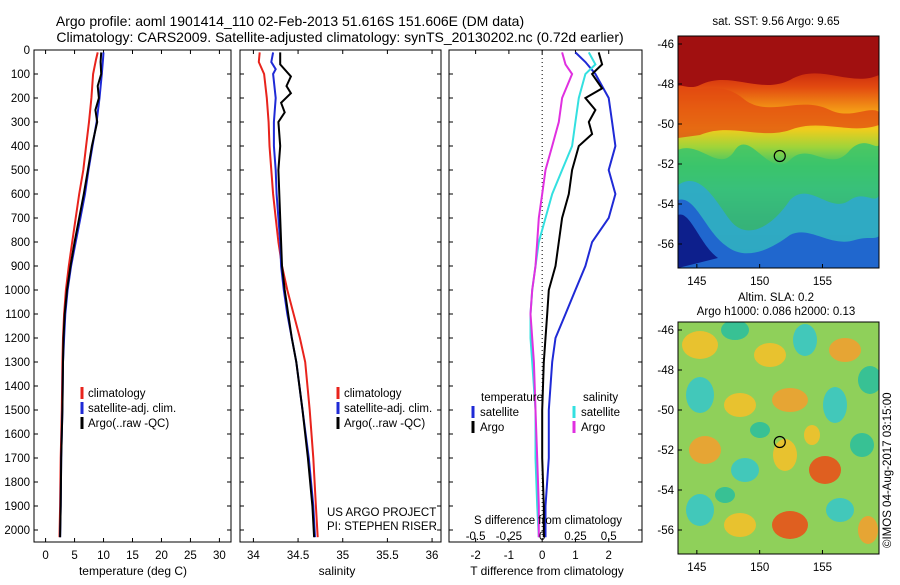  Describe the element at coordinates (17, 387) in the screenshot. I see `depth-tick-label: 1400` at that location.